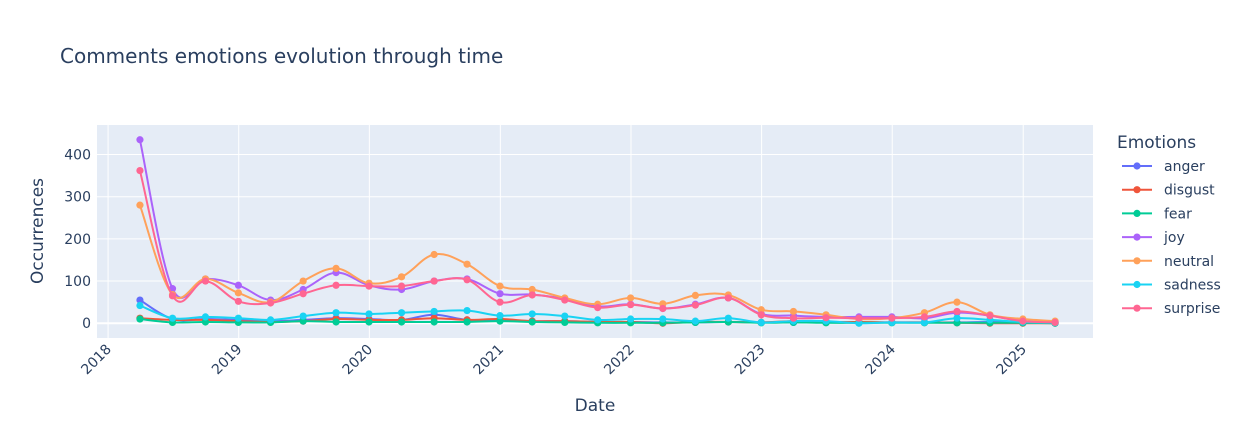  What do you see at coordinates (1168, 191) in the screenshot?
I see `legend-item-disgust: disgust` at bounding box center [1168, 191].